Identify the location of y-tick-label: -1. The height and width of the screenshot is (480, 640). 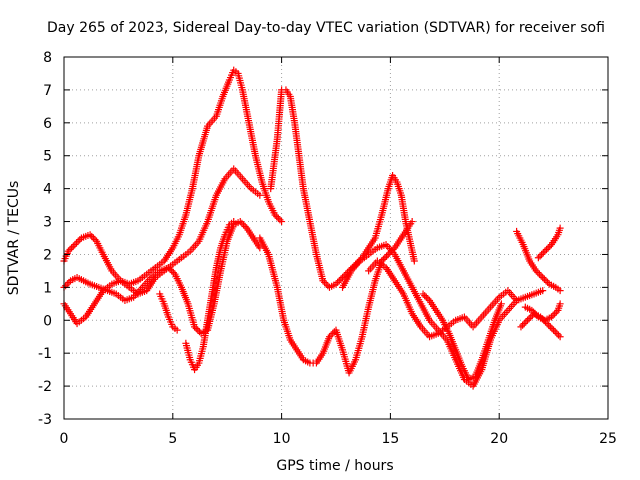
(45, 354).